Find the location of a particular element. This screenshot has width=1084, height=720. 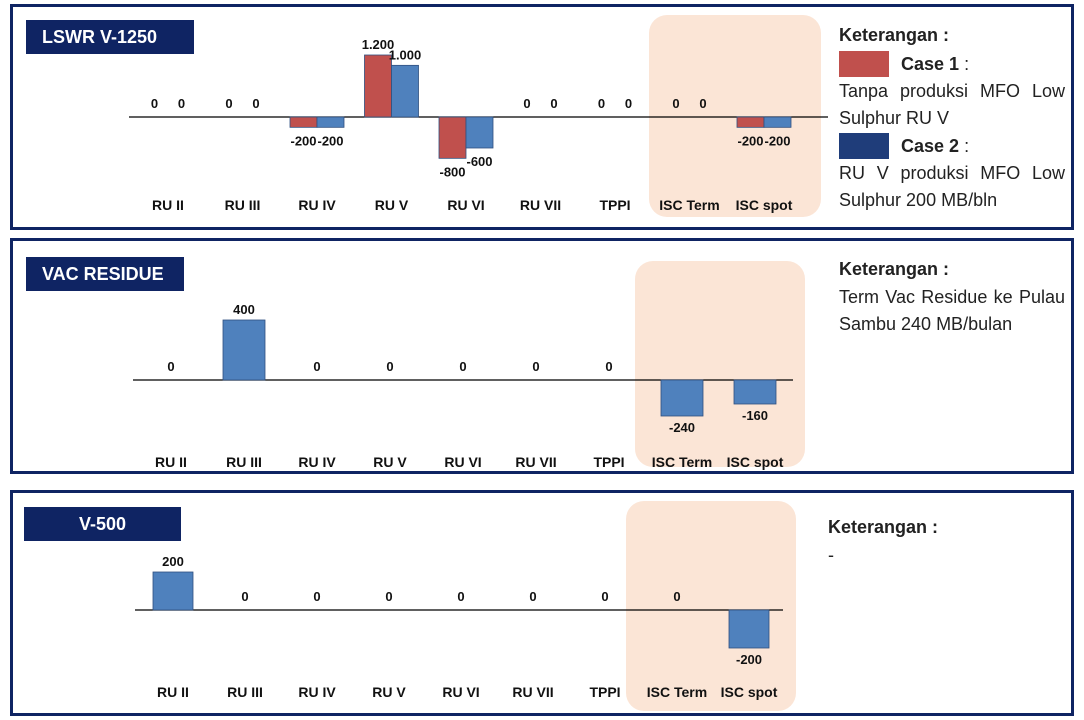

panel-title: V-500 is located at coordinates (102, 524).